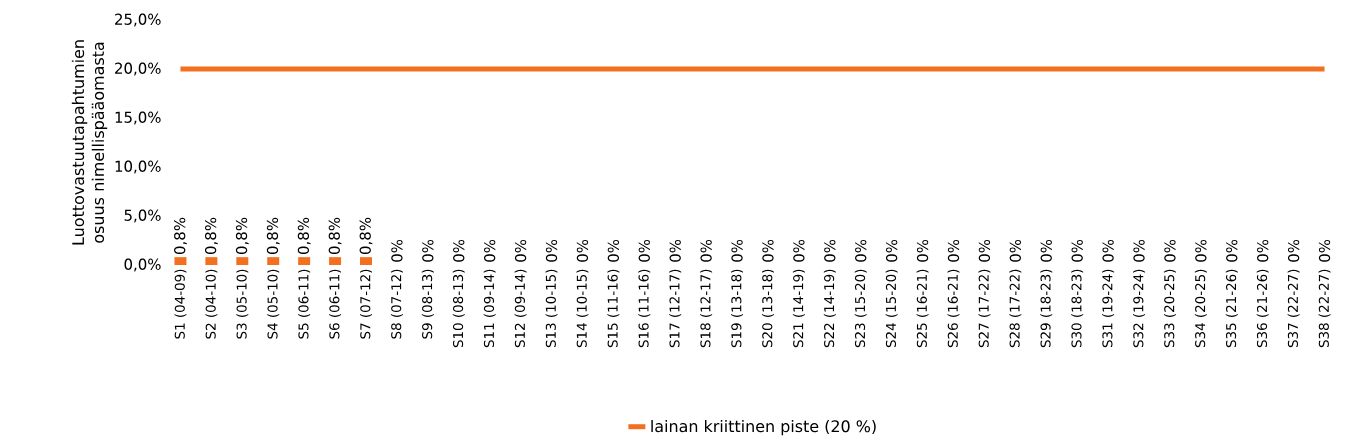  Describe the element at coordinates (427, 304) in the screenshot. I see `x-tick-label: S9 (08-13)` at that location.